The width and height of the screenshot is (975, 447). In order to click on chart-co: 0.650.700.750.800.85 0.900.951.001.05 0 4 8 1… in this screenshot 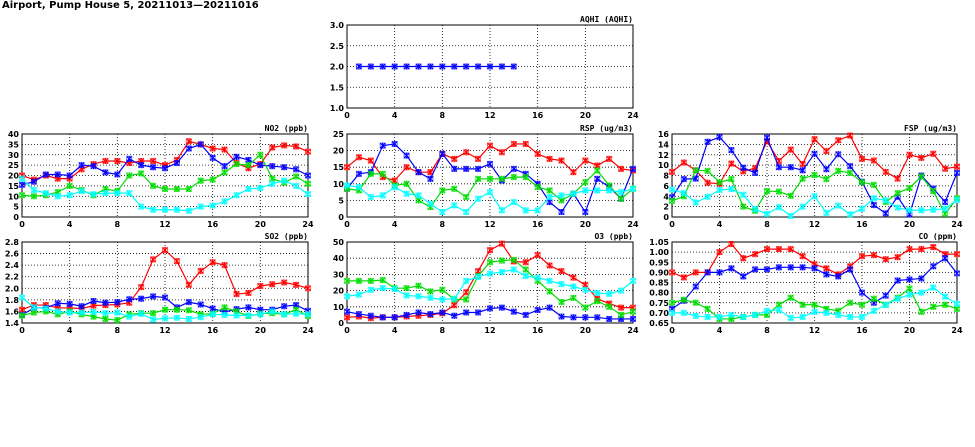, I will do `click(806, 283)`.